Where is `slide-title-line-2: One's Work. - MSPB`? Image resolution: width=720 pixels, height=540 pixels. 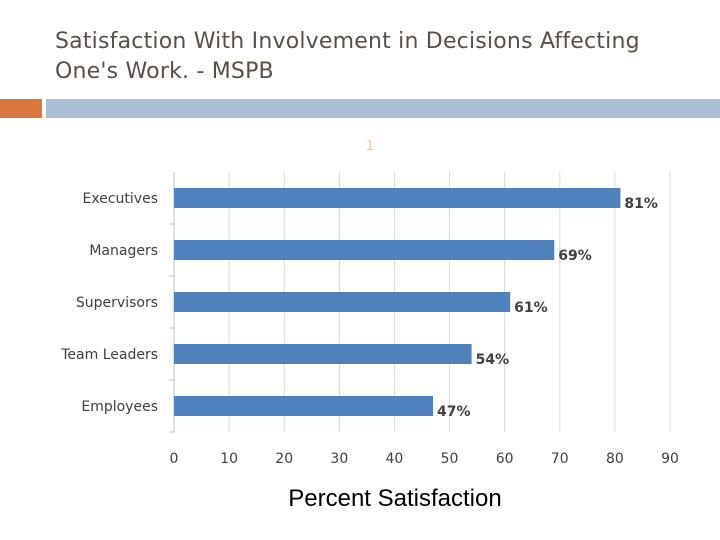 slide-title-line-2: One's Work. - MSPB is located at coordinates (164, 71).